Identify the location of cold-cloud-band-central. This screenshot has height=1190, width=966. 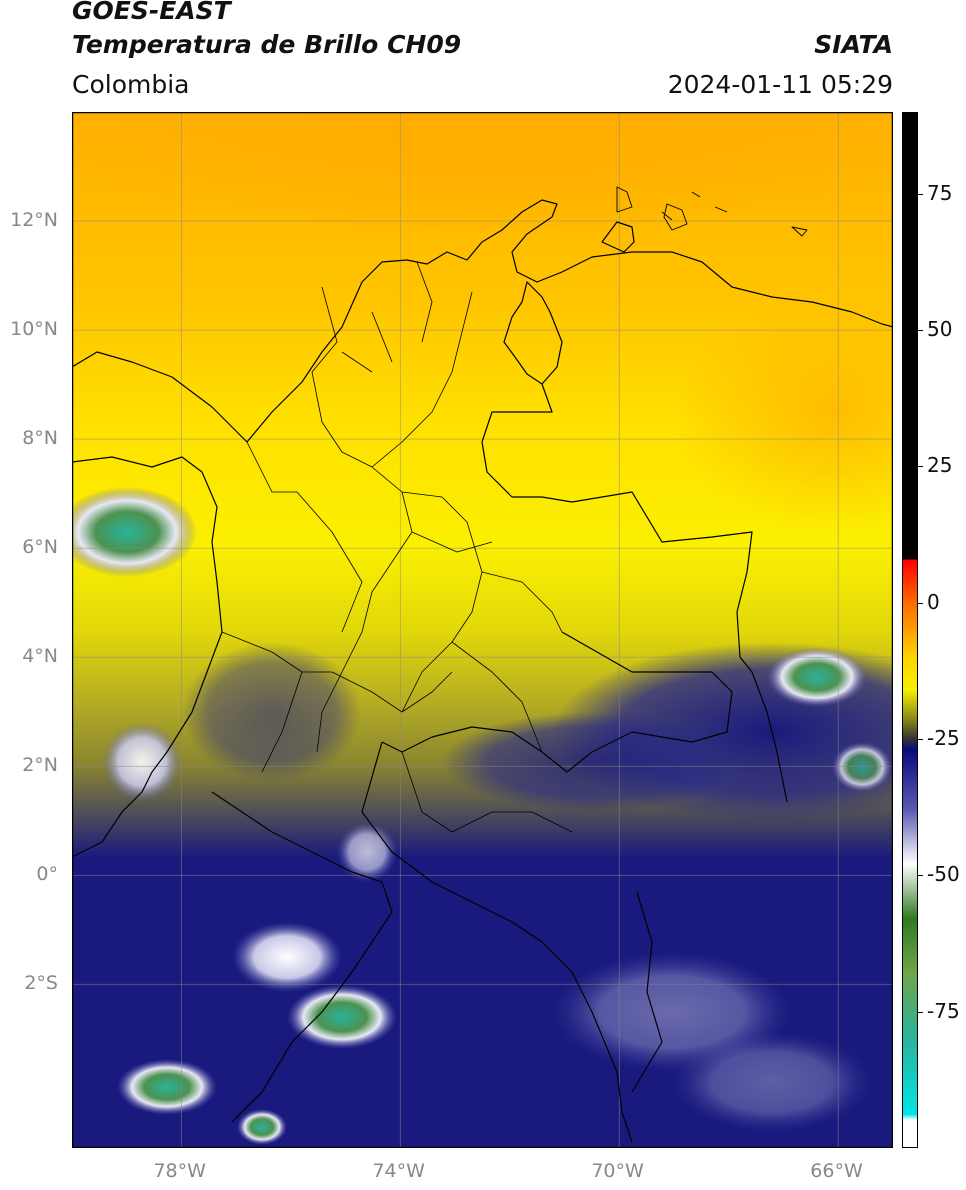
(592, 762).